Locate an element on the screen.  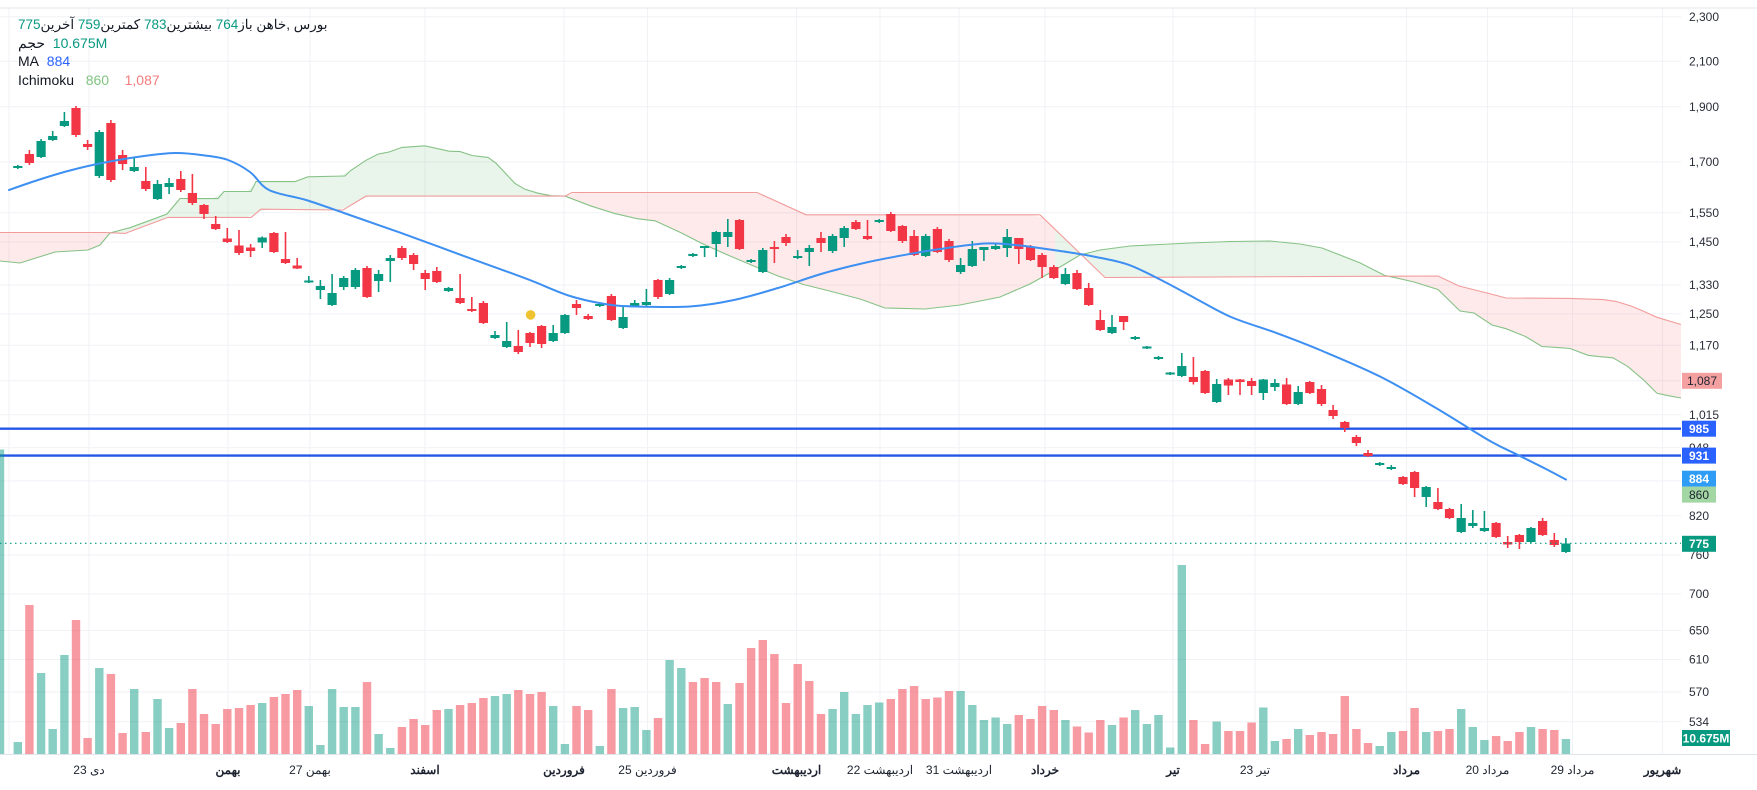
svg-text: 534 is located at coordinates (1699, 722).